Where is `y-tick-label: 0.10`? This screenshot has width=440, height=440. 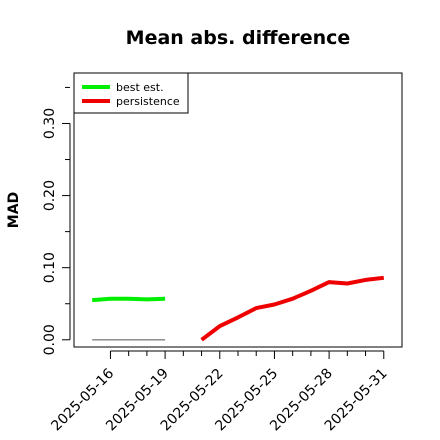 y-tick-label: 0.10 is located at coordinates (50, 267).